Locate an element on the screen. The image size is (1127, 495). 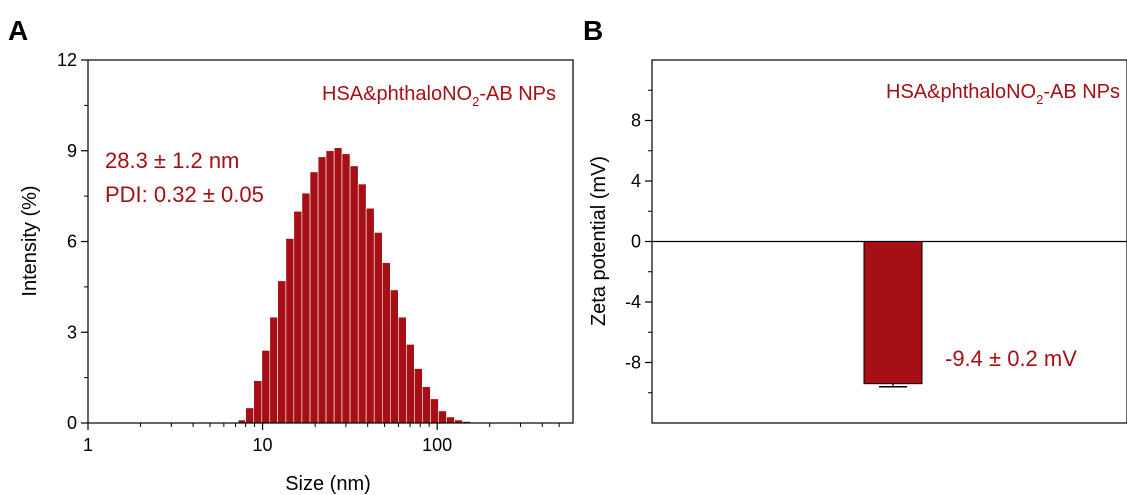
y-tick-label-b: -4 is located at coordinates (633, 302).